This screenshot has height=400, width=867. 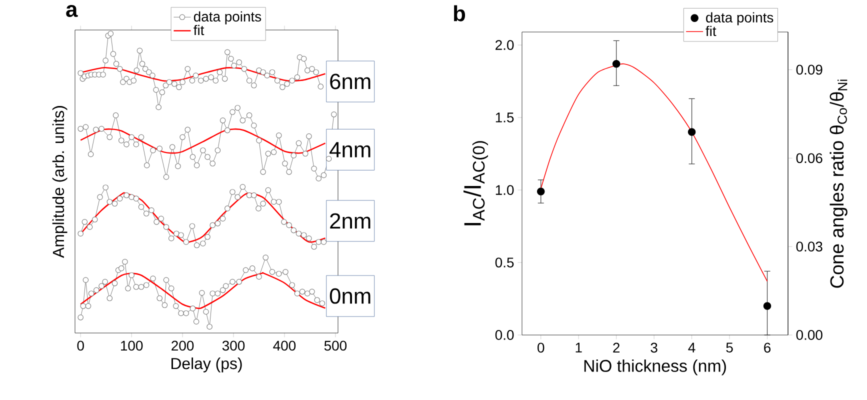 I want to click on y-axis-title: I$_{AC}$/I$_{AC(0)}$, so click(x=475, y=183).